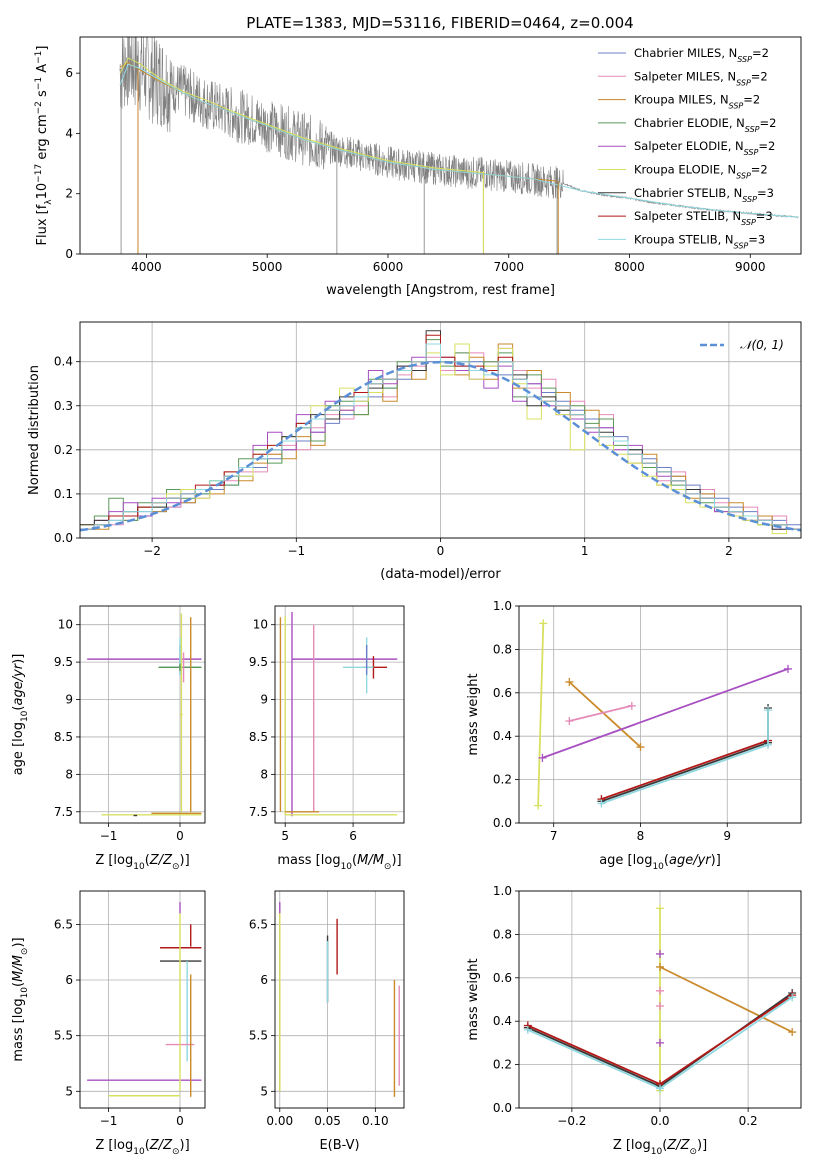 The height and width of the screenshot is (1170, 819). I want to click on y-tick-label: 8, so click(69, 774).